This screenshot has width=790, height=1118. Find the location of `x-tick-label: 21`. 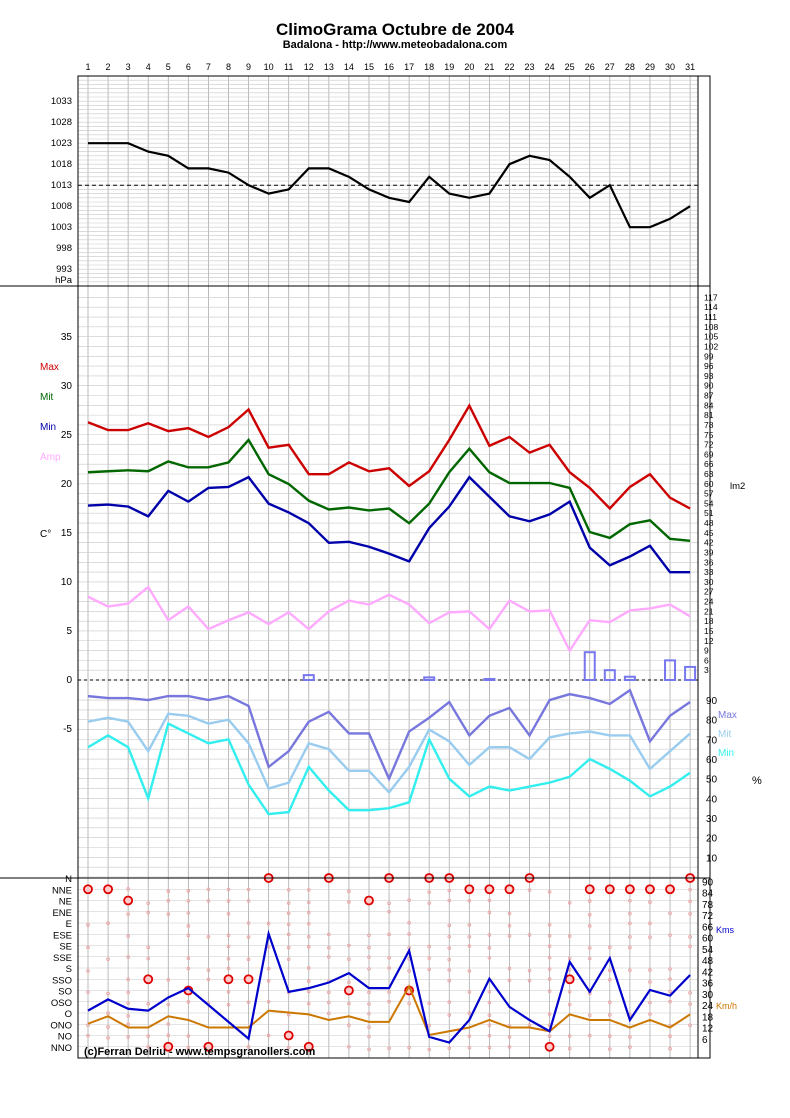

x-tick-label: 21 is located at coordinates (489, 67).